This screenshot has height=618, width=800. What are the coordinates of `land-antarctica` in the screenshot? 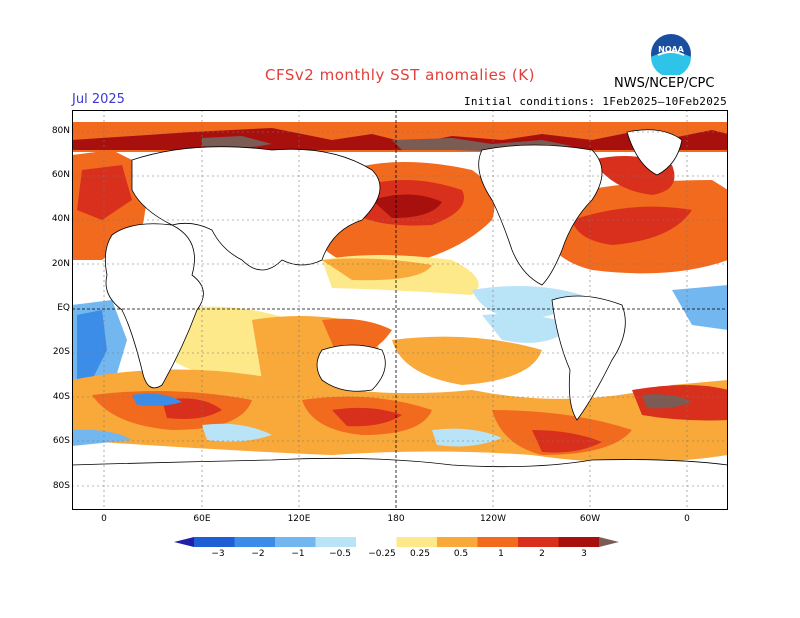 It's located at (400, 483).